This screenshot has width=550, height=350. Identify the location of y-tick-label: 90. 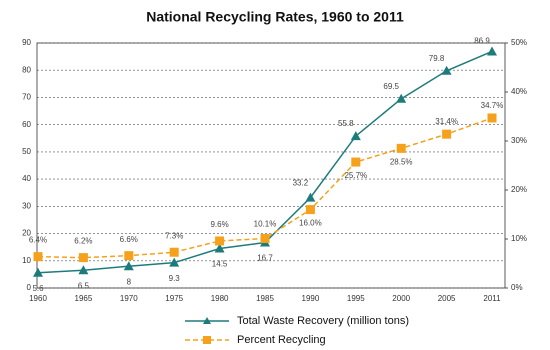
(26, 42).